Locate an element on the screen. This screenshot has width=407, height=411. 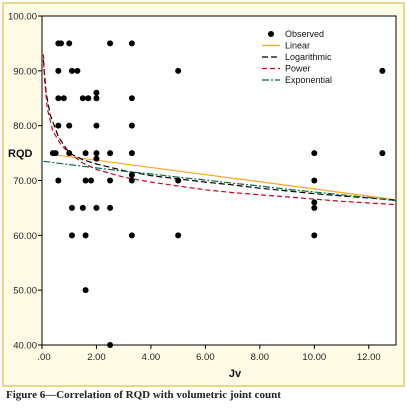
x-tick-label: 4.00 is located at coordinates (151, 357).